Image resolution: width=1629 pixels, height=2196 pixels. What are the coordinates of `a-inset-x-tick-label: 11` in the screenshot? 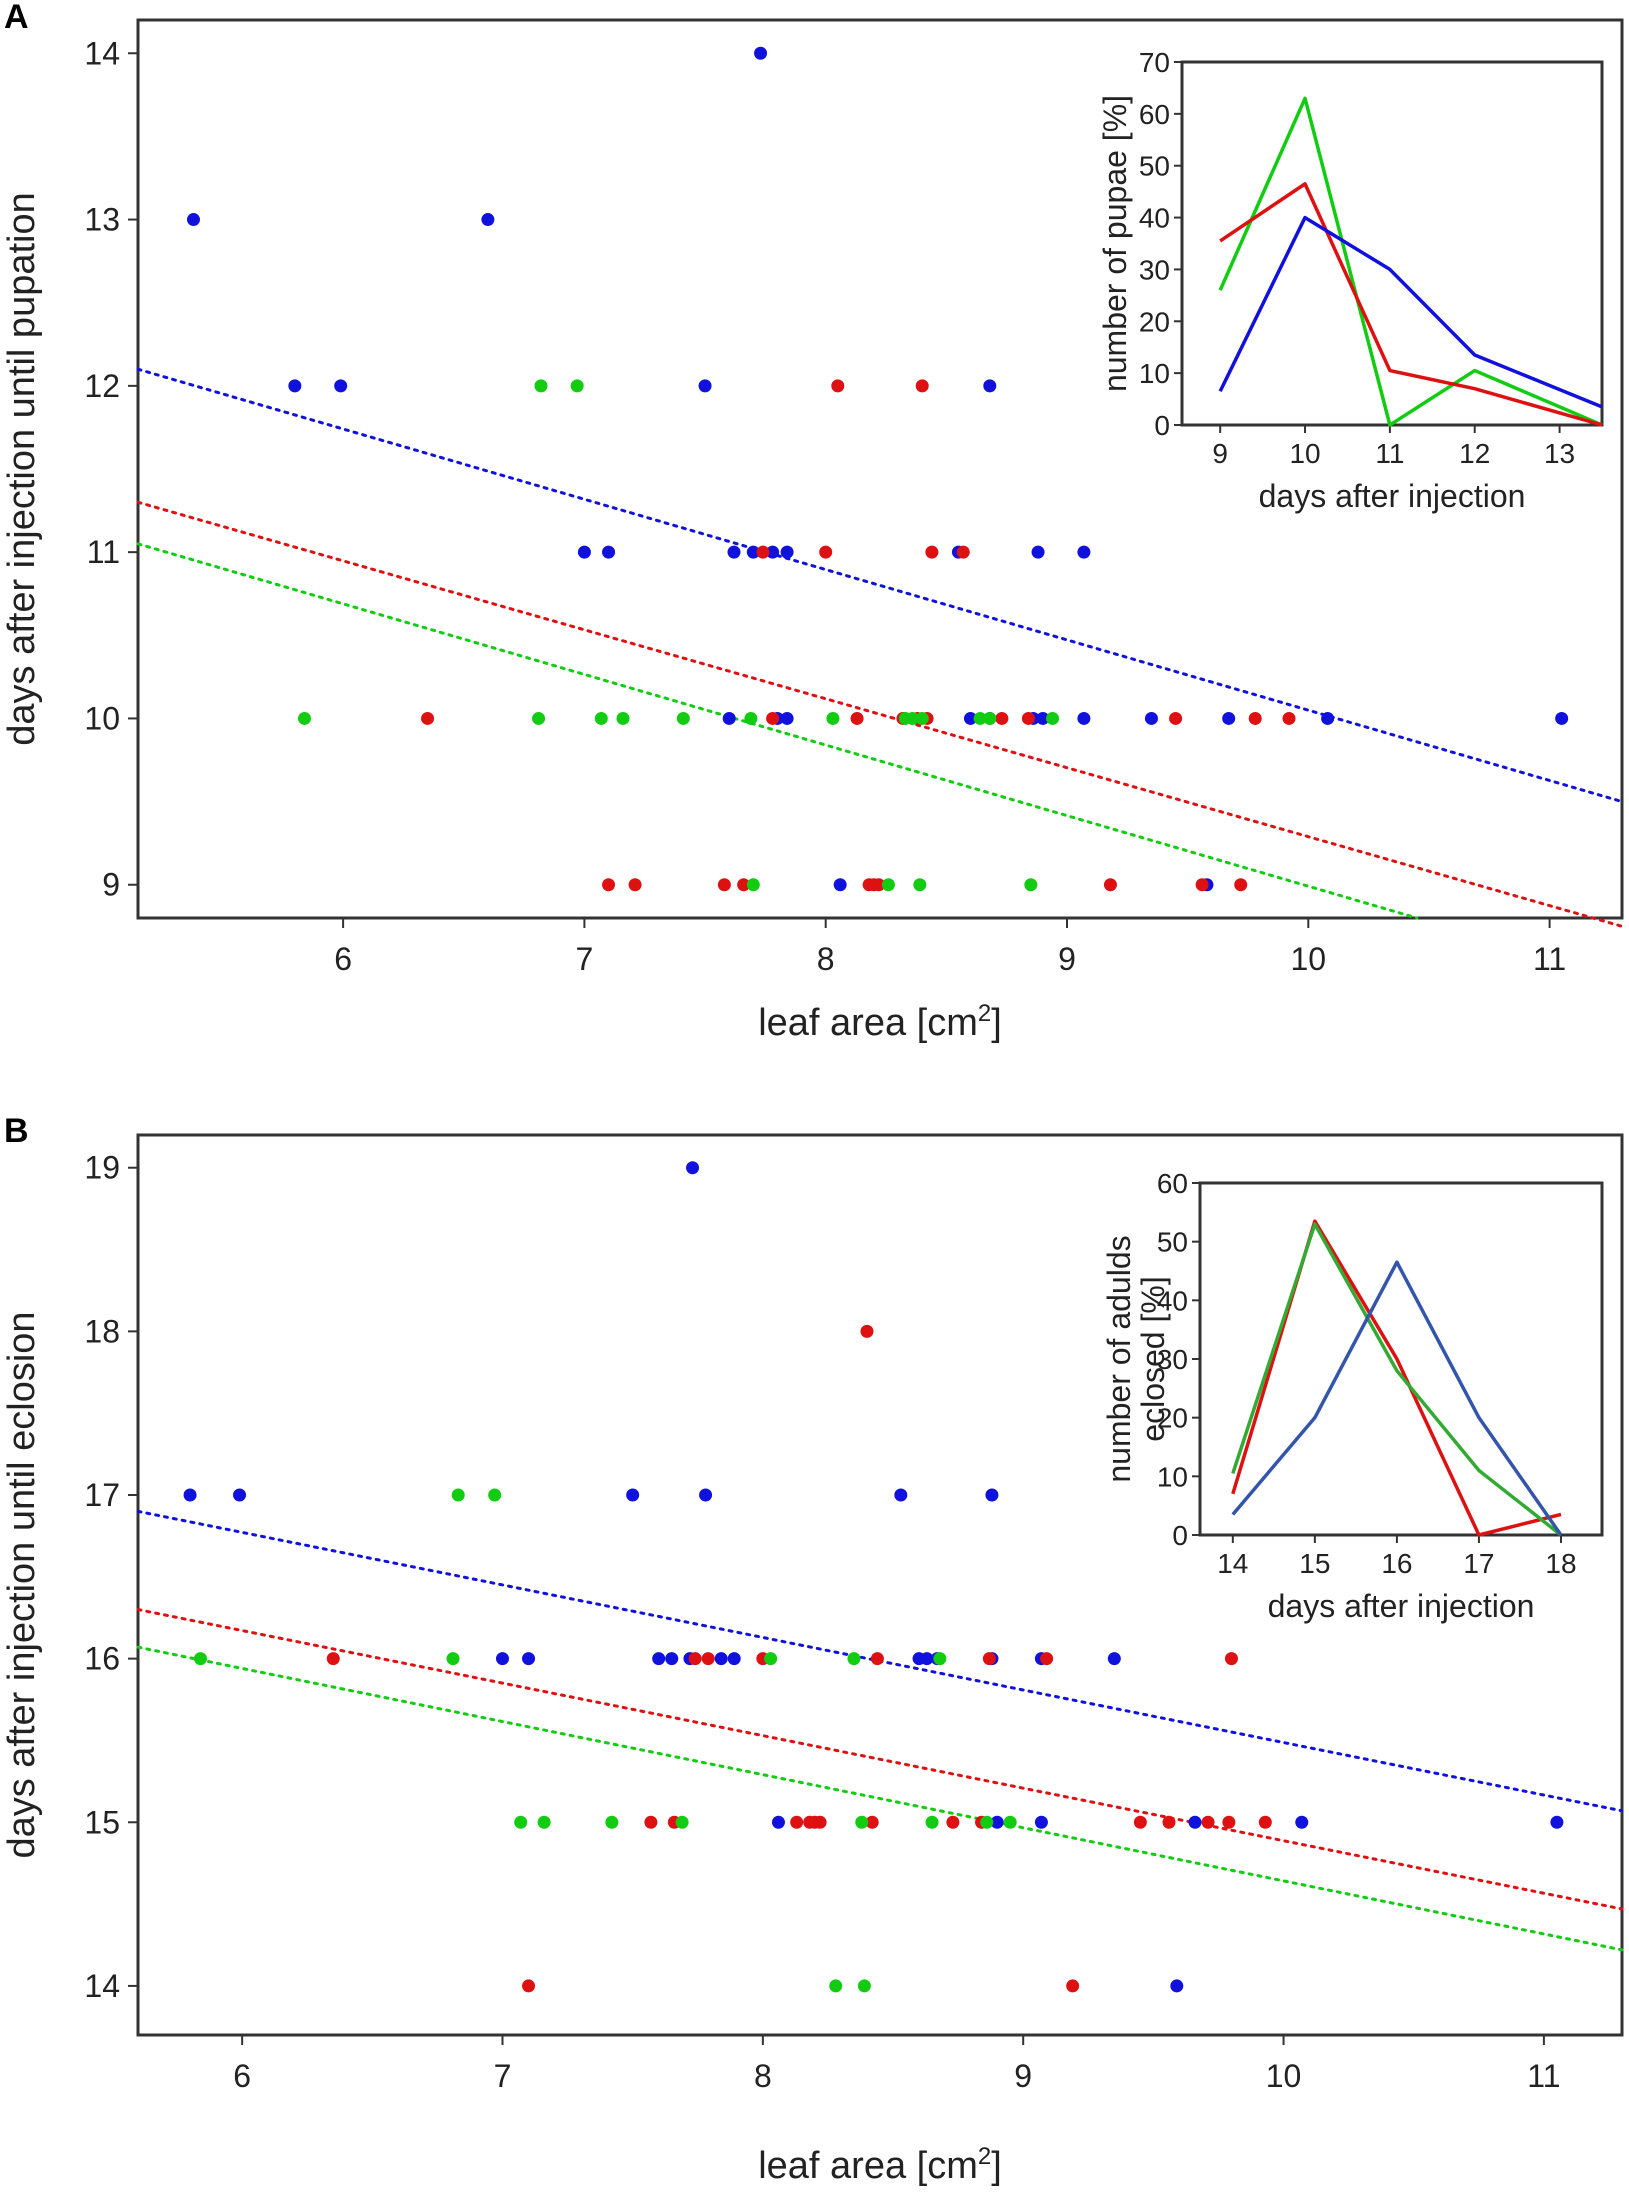 It's located at (1389, 453).